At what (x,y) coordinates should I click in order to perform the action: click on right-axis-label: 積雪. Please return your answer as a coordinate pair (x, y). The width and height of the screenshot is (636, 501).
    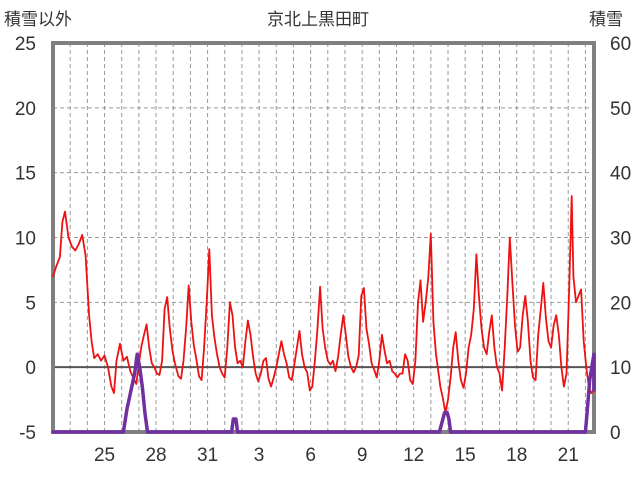
    Looking at the image, I should click on (606, 20).